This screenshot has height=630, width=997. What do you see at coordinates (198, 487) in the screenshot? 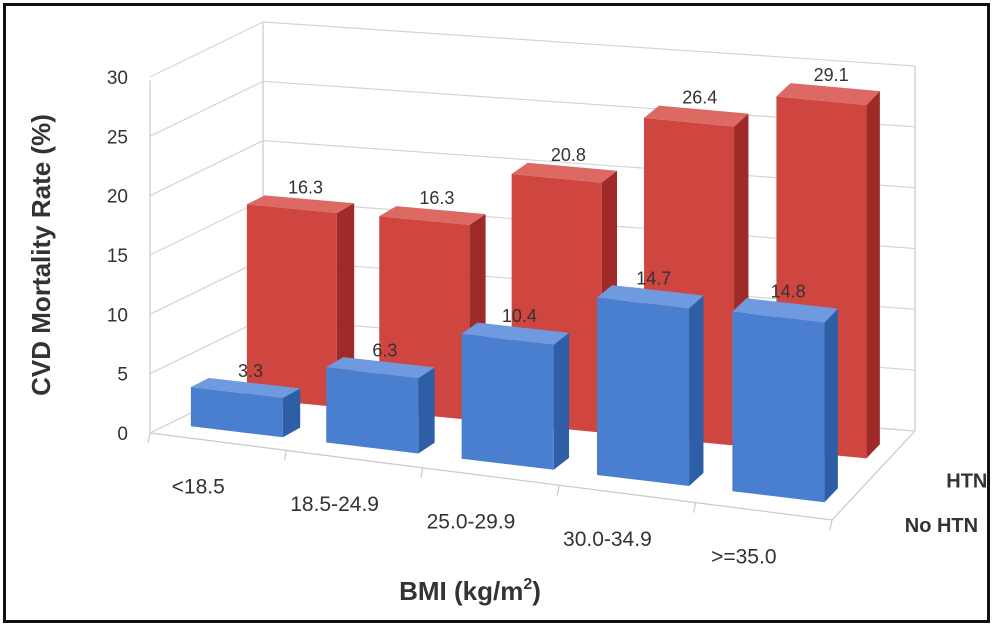
I see `category-label-0: <18.5` at bounding box center [198, 487].